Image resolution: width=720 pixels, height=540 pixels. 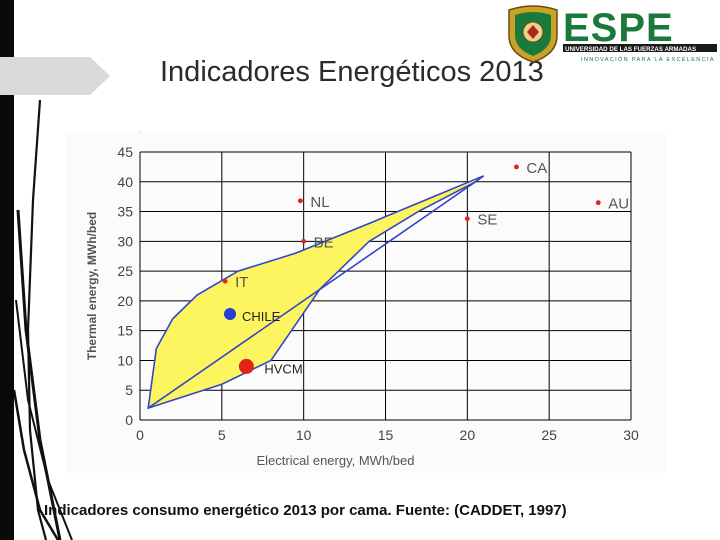 What do you see at coordinates (76, 319) in the screenshot?
I see `decorative-lines` at bounding box center [76, 319].